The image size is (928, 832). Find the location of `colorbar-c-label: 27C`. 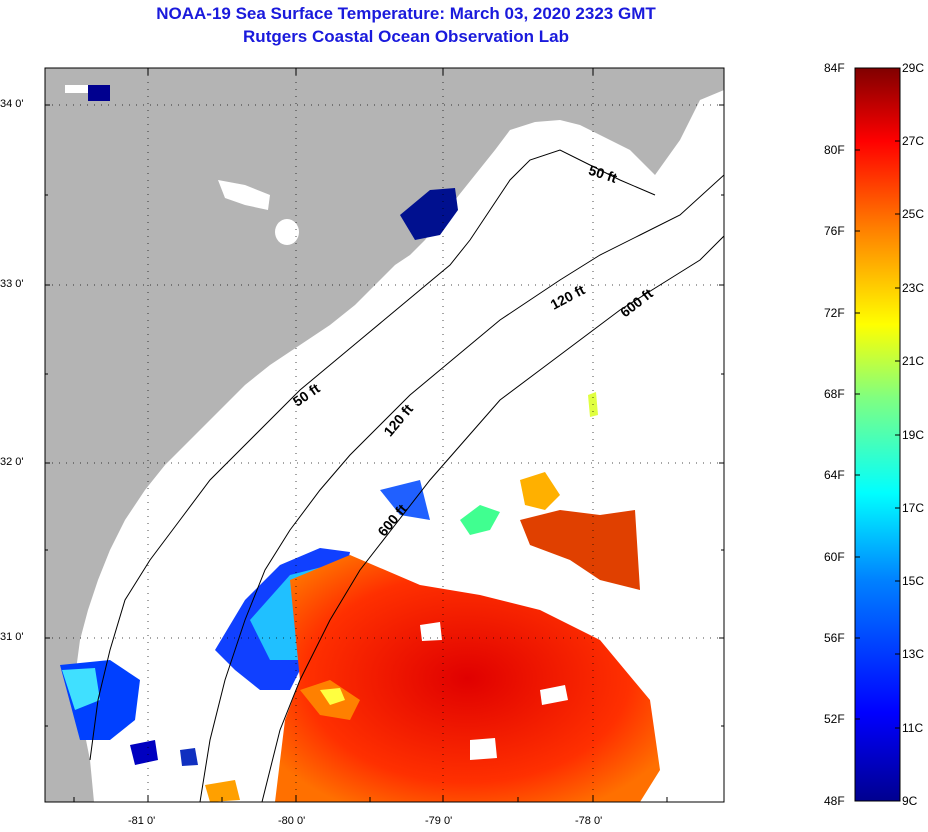

colorbar-c-label: 27C is located at coordinates (913, 141).